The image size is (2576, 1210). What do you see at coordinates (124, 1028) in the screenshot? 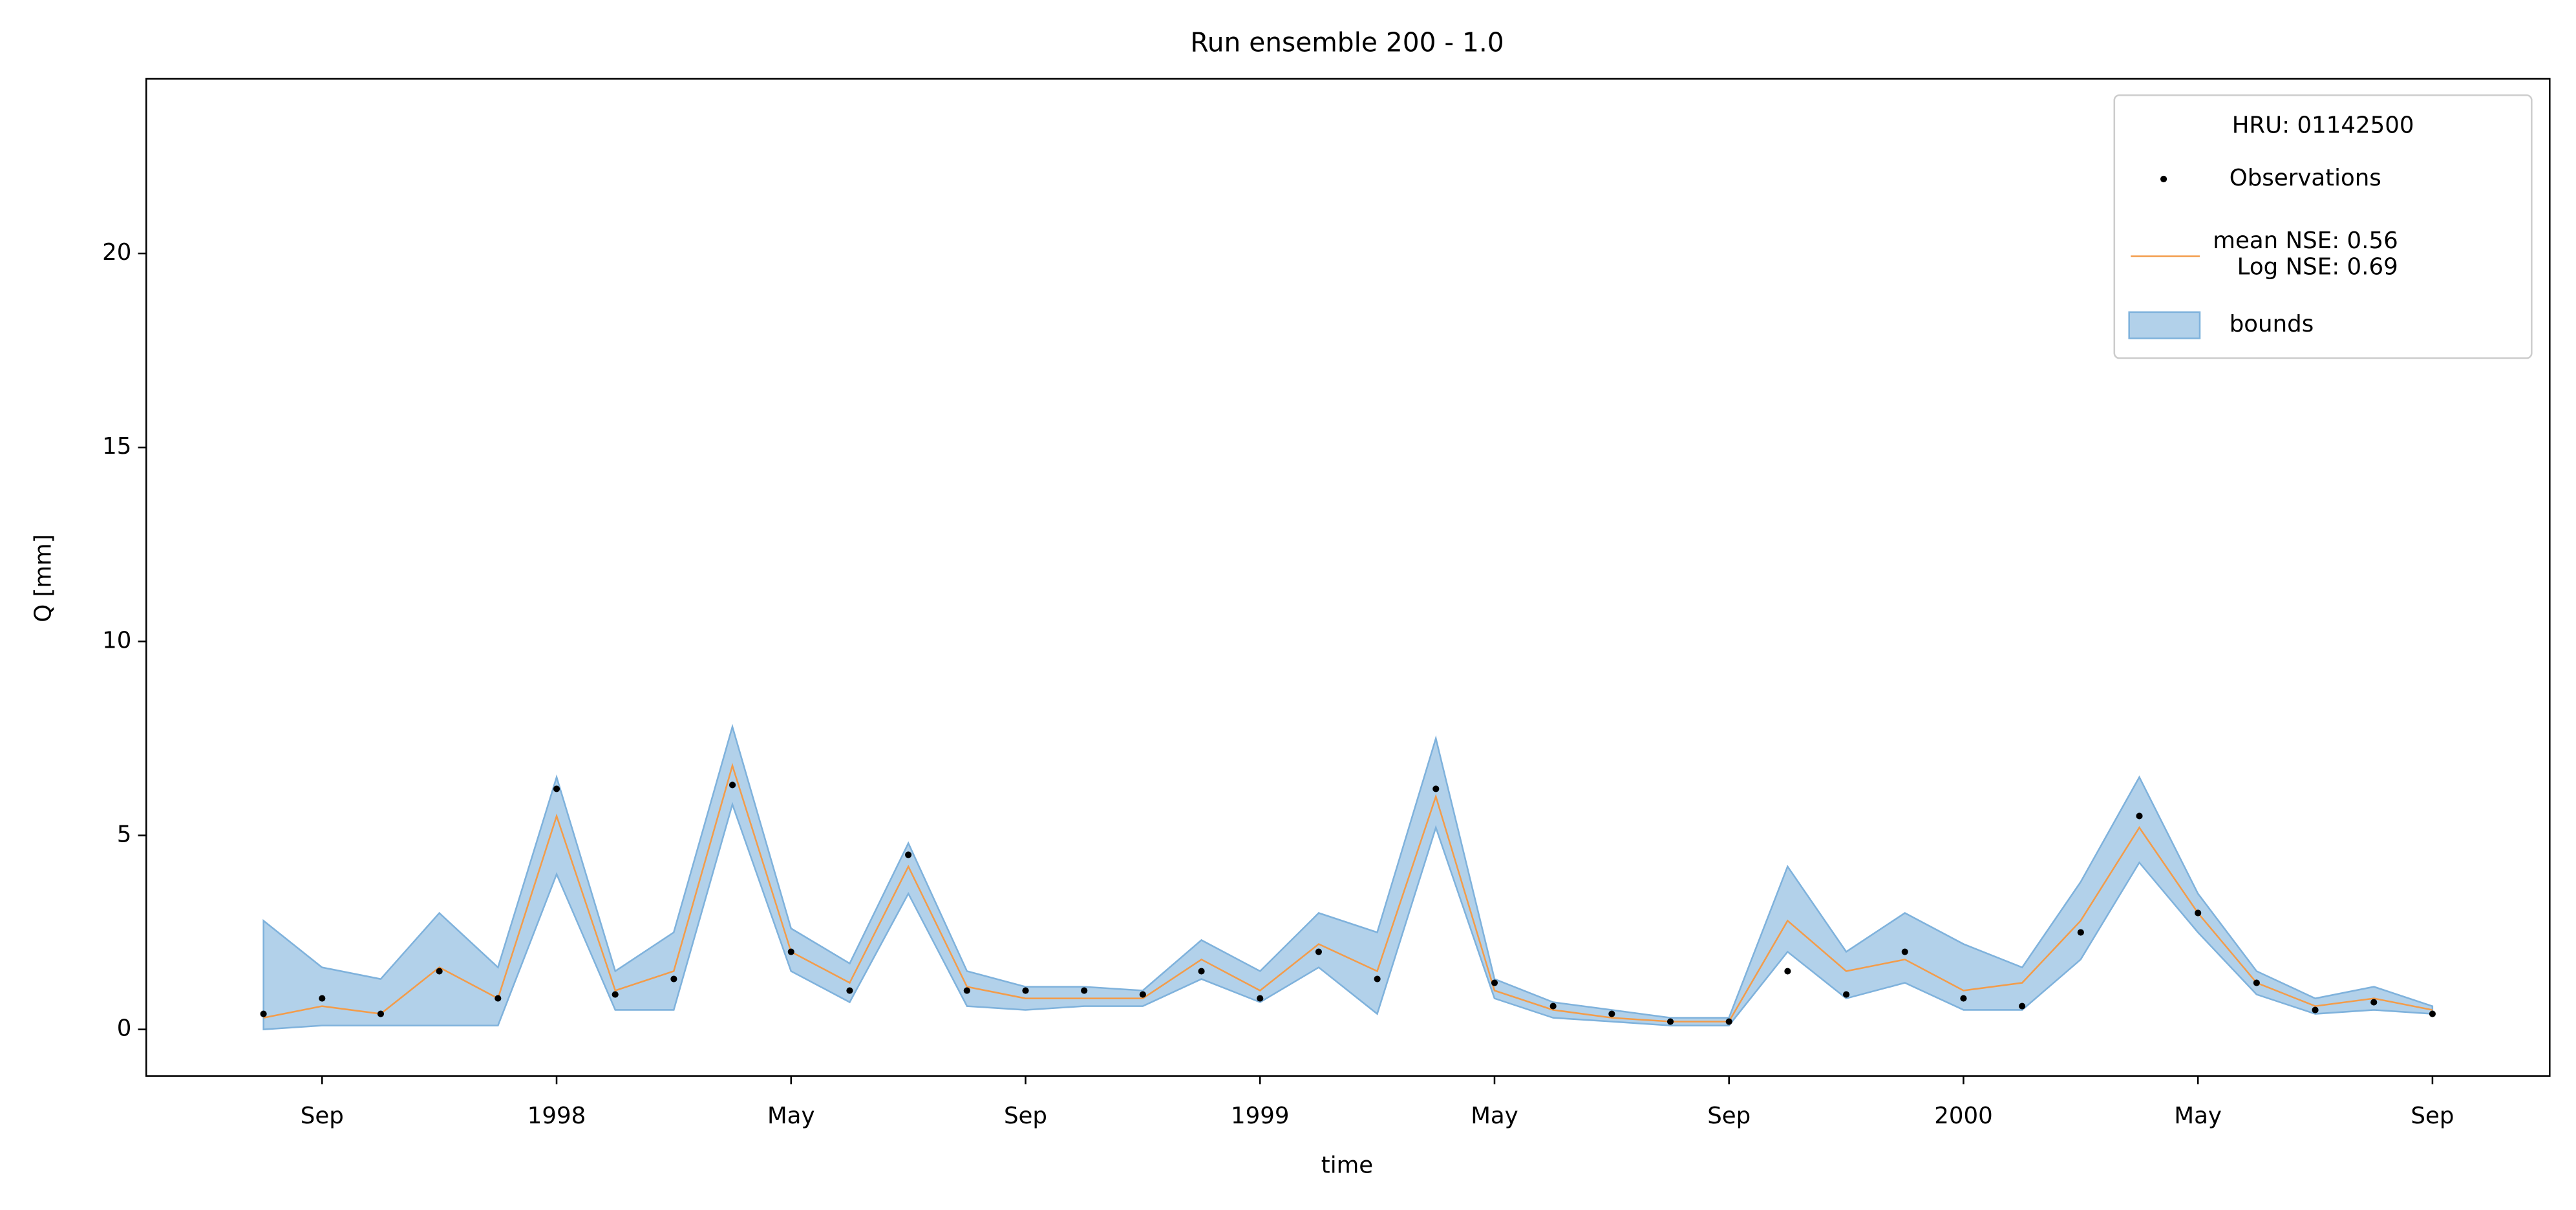
I see `y-tick-label: 0` at bounding box center [124, 1028].